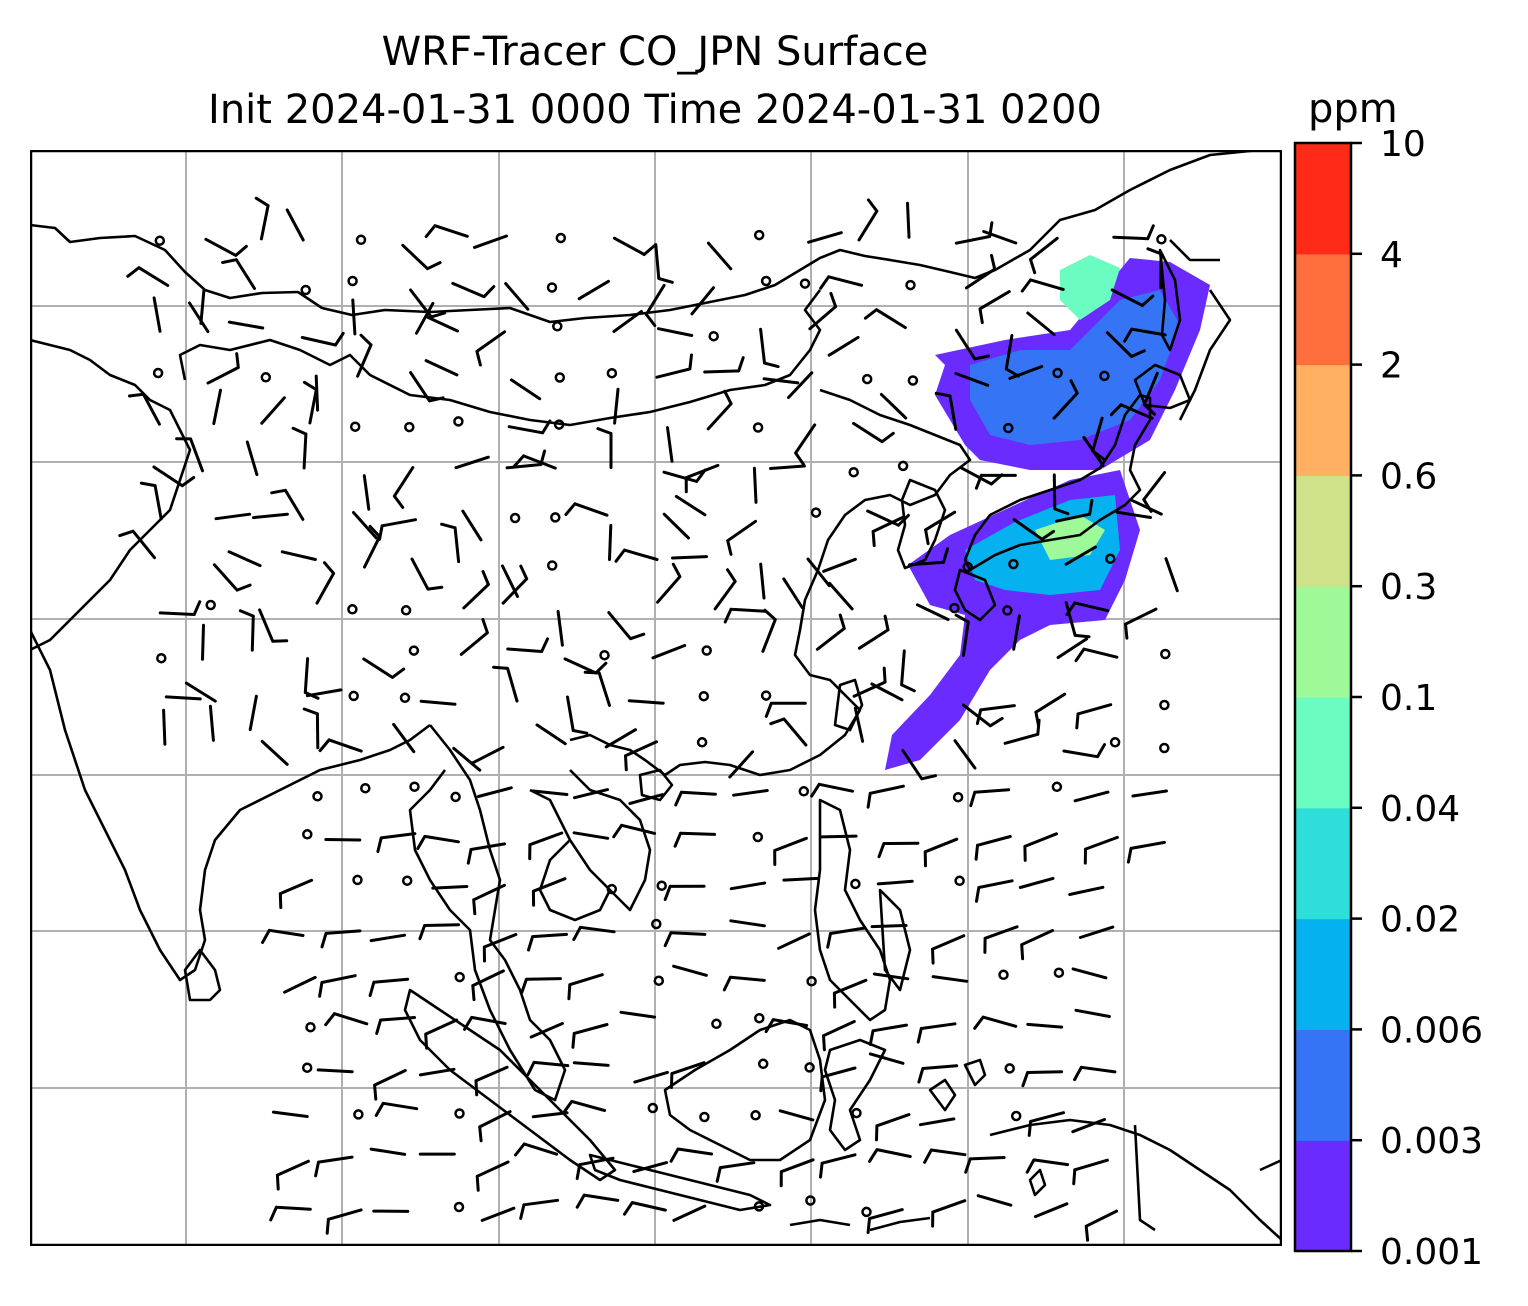 The height and width of the screenshot is (1306, 1528). I want to click on coastline-india-west, so click(230, 805).